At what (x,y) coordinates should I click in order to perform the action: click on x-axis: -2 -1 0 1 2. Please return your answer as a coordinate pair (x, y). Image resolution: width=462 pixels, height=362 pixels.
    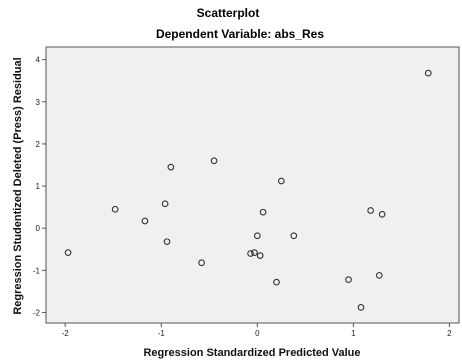
    Looking at the image, I should click on (257, 330).